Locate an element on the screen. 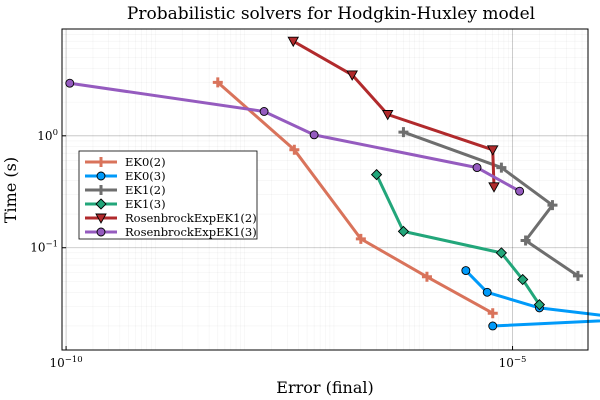  legend-label: EK0(2) is located at coordinates (145, 162).